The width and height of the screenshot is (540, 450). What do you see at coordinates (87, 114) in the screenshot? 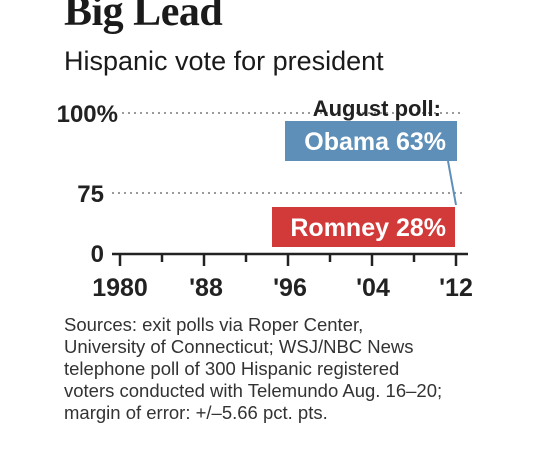
I see `y-tick-label: 100%` at bounding box center [87, 114].